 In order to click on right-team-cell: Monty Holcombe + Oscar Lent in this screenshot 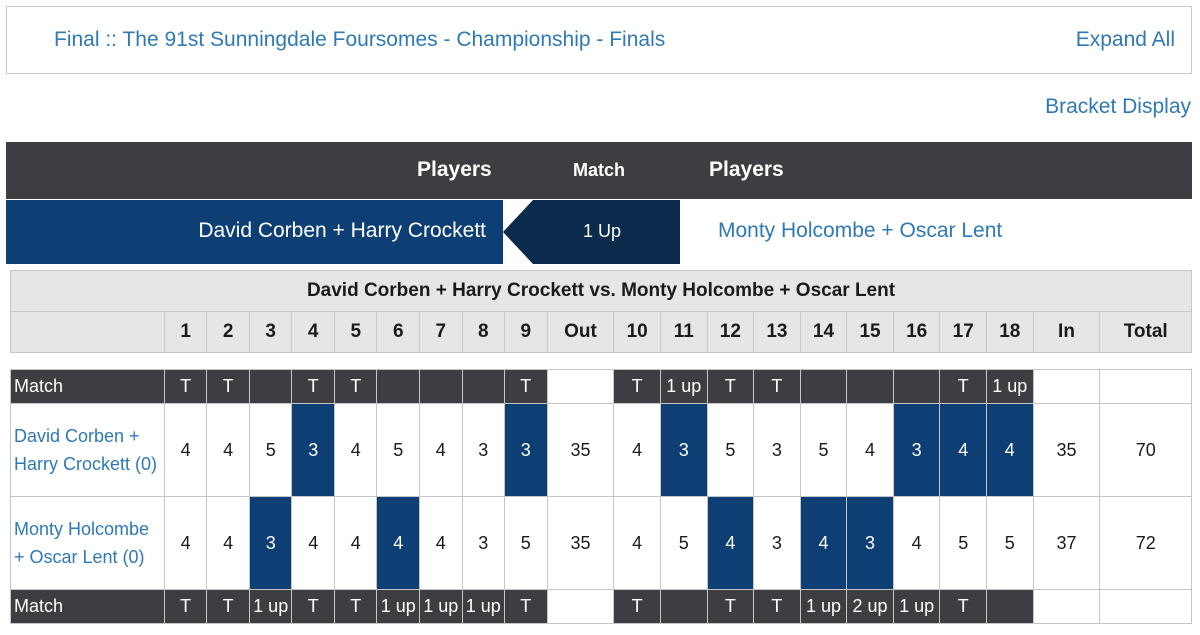, I will do `click(936, 232)`.